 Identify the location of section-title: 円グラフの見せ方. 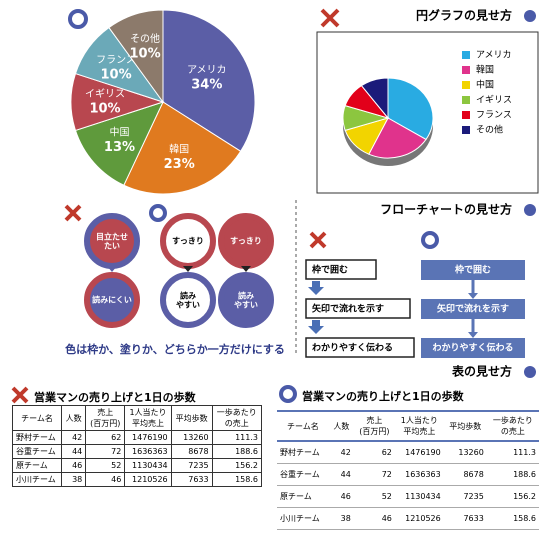
(464, 15).